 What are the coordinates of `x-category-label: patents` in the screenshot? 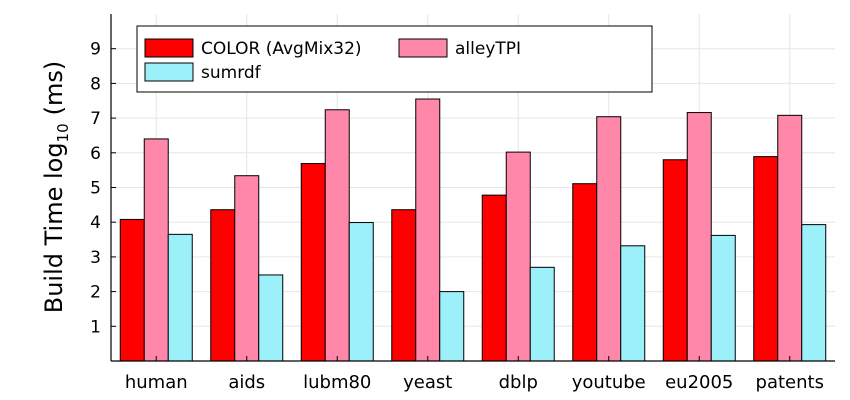 It's located at (790, 382).